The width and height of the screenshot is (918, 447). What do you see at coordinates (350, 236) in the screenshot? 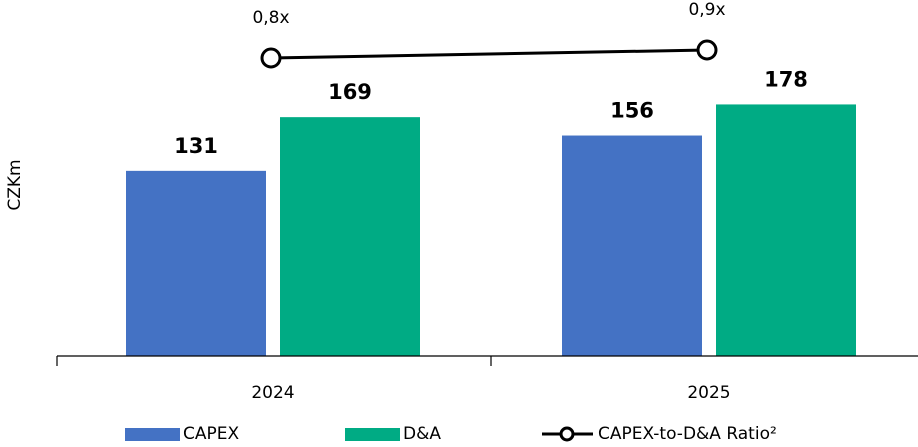
I see `bar-d-a-2024` at bounding box center [350, 236].